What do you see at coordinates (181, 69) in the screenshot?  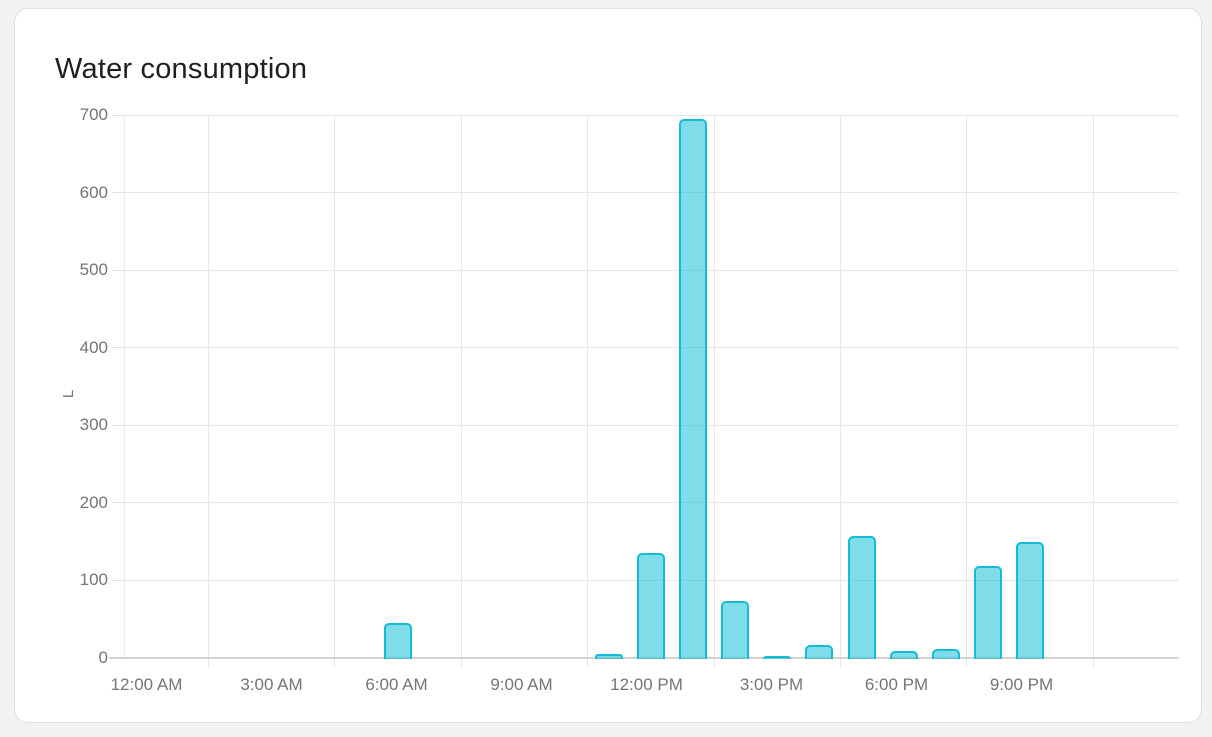 I see `chart-title: Water consumption` at bounding box center [181, 69].